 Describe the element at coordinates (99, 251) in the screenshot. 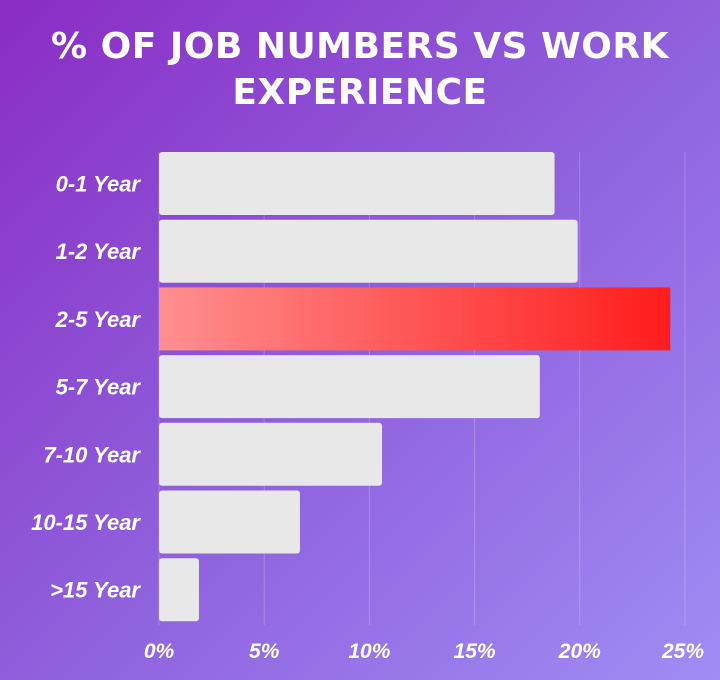

I see `category-label: 1-2 Year` at that location.